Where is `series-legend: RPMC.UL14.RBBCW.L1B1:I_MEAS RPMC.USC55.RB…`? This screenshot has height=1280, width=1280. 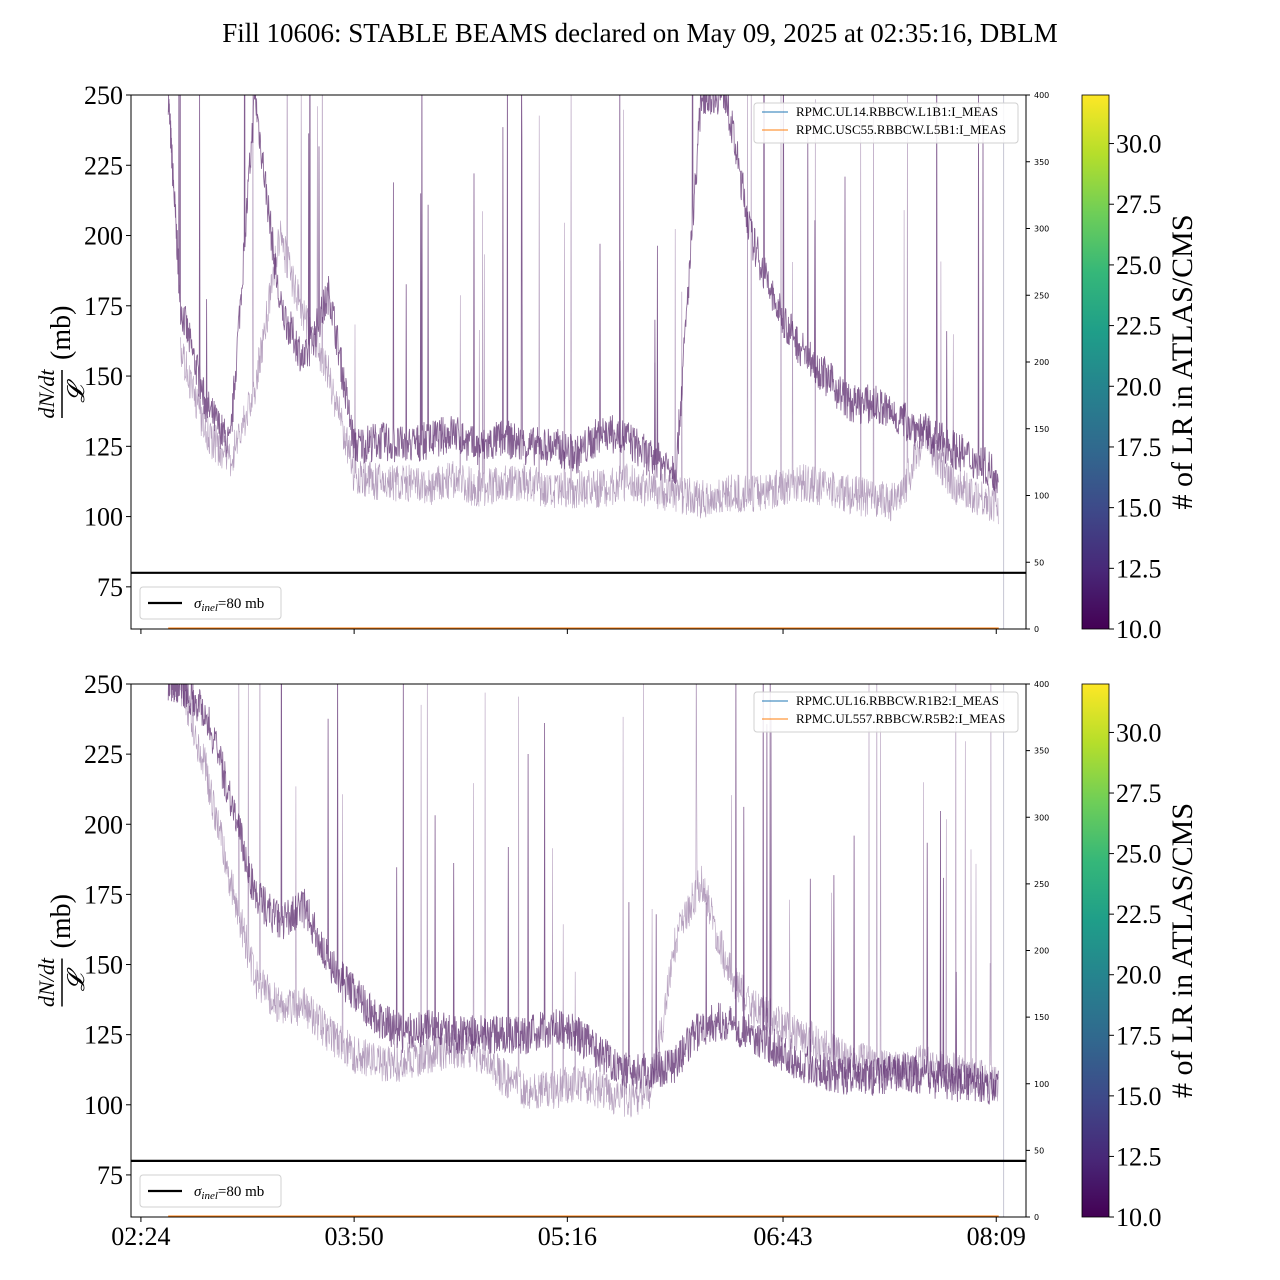 series-legend: RPMC.UL14.RBBCW.L1B1:I_MEAS RPMC.USC55.RB… is located at coordinates (886, 123).